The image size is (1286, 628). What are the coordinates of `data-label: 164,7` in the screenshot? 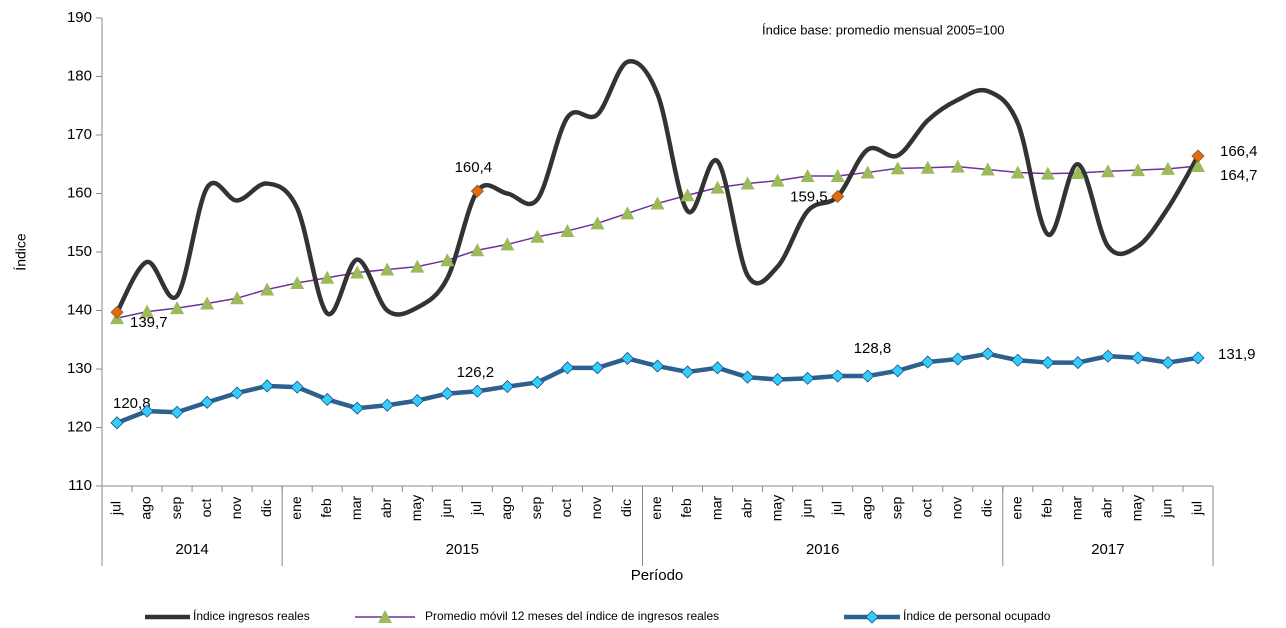 It's located at (1239, 175).